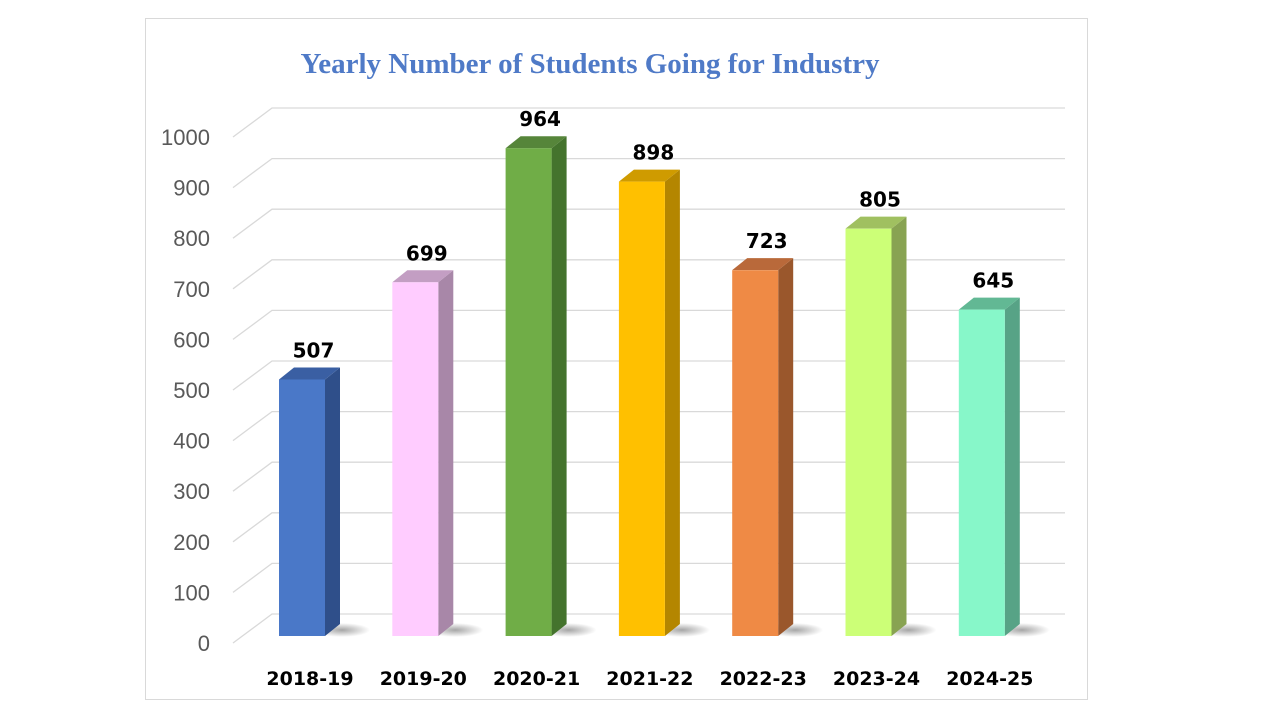  I want to click on y-tick-label: 500, so click(191, 390).